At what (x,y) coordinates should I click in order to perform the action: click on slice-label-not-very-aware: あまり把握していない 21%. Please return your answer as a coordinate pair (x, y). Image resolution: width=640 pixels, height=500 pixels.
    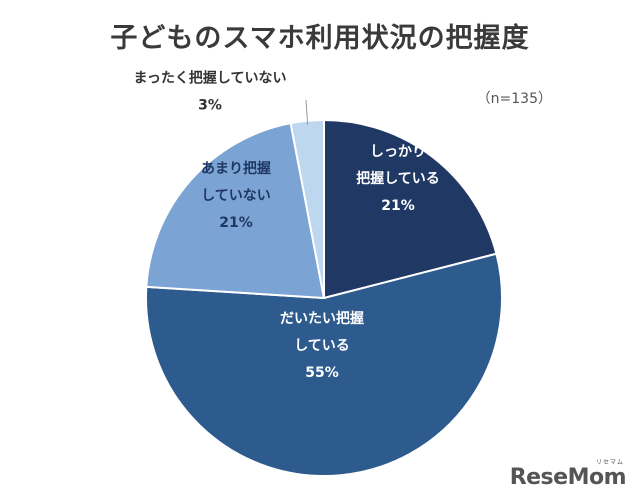
    Looking at the image, I should click on (236, 195).